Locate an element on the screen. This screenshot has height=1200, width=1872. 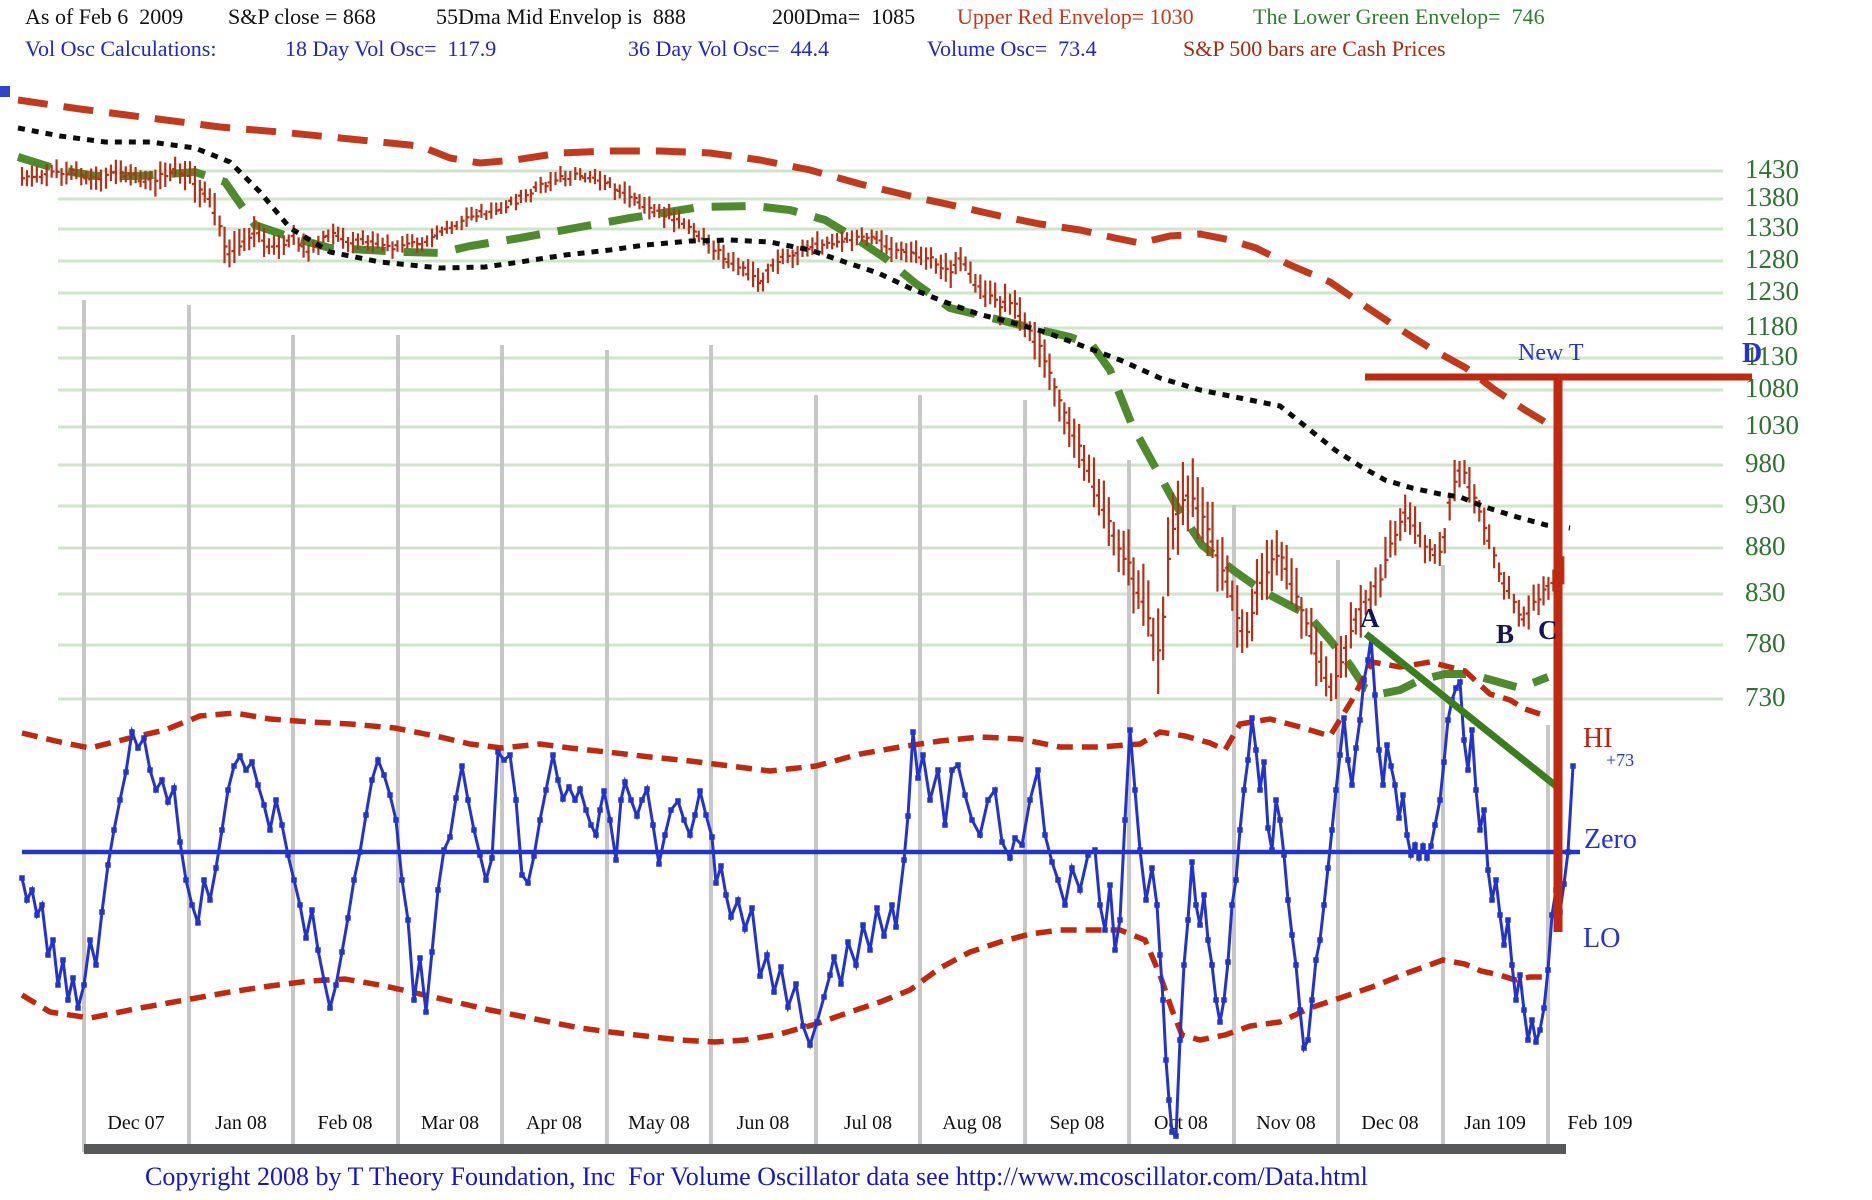
x-axis-label-feb-109: Feb 109 is located at coordinates (1600, 1123).